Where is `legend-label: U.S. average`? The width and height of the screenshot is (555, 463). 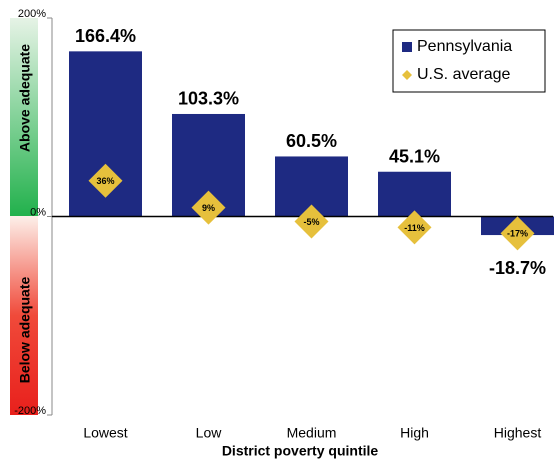
legend-label: U.S. average is located at coordinates (463, 74).